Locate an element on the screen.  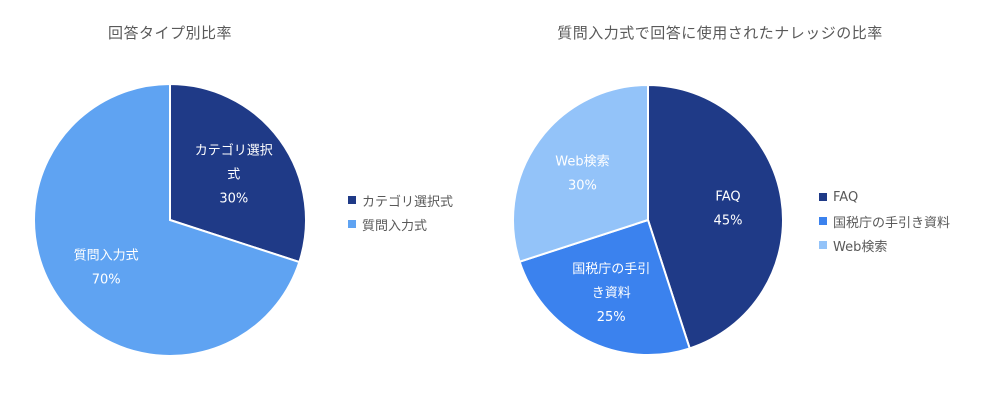
legend-item-web-search: Web検索 is located at coordinates (884, 245).